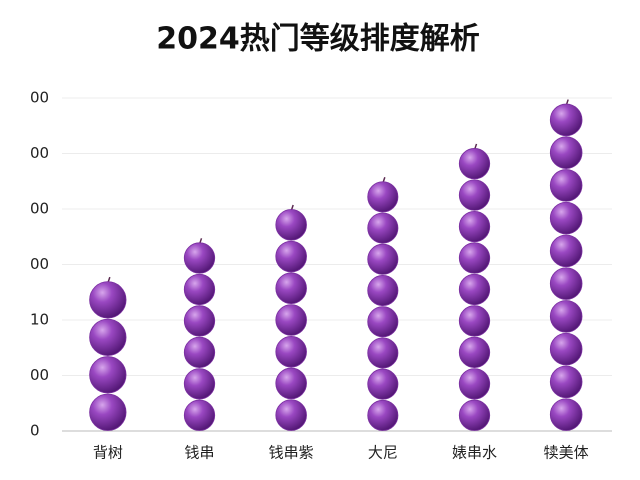  I want to click on x-tick-label: 犊美体, so click(566, 453).